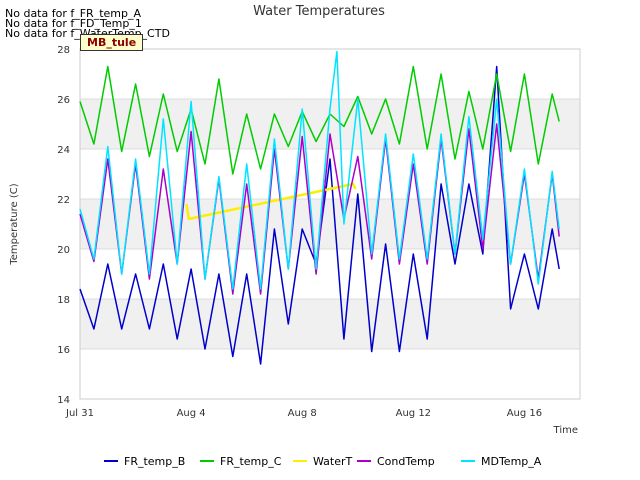  What do you see at coordinates (73, 13) in the screenshot?
I see `no-data-notice-1: No data for f_FR_temp_A` at bounding box center [73, 13].